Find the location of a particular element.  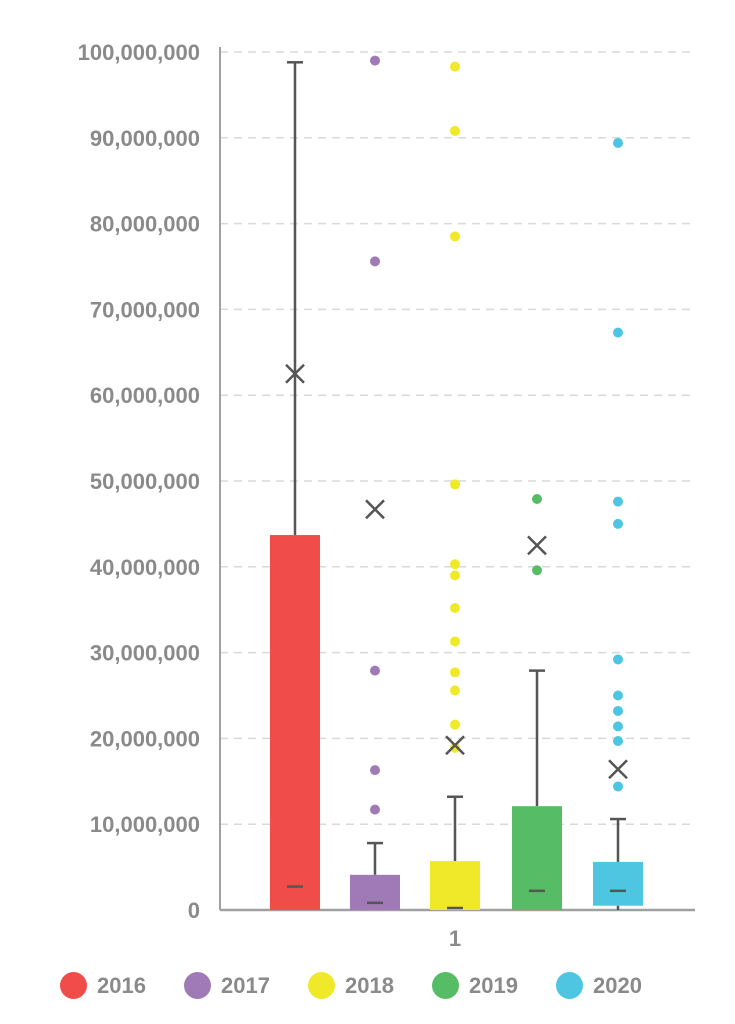

y-tick-label: 60,000,000 is located at coordinates (145, 395).